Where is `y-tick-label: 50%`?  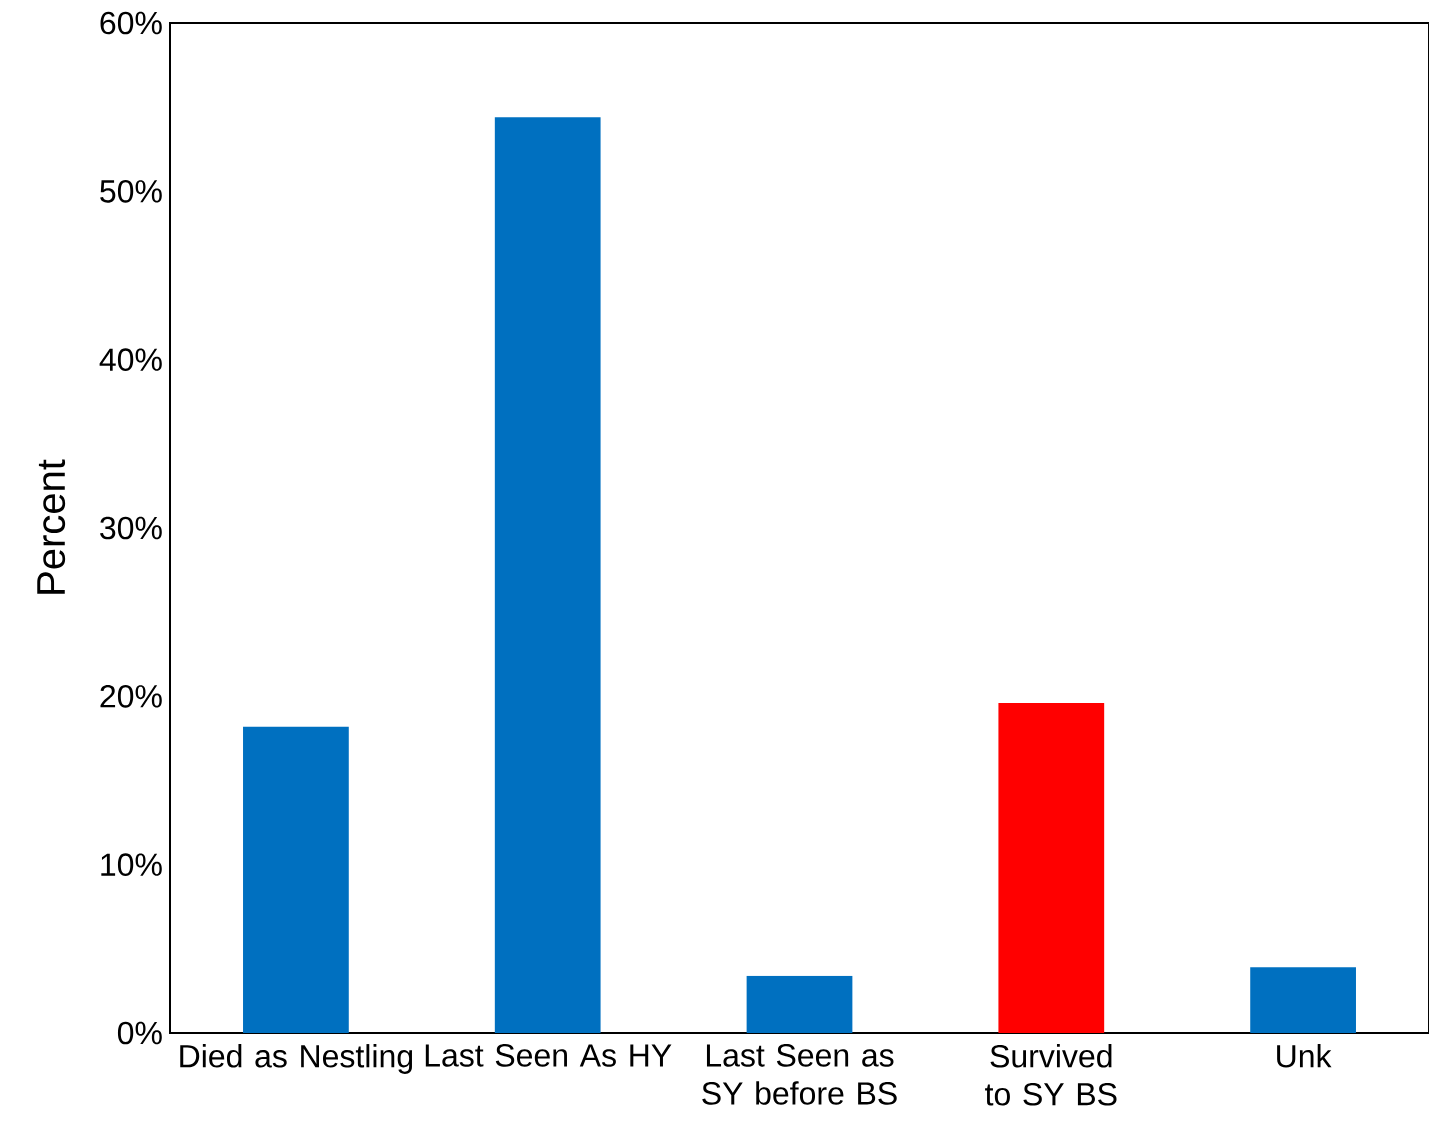 y-tick-label: 50% is located at coordinates (131, 191).